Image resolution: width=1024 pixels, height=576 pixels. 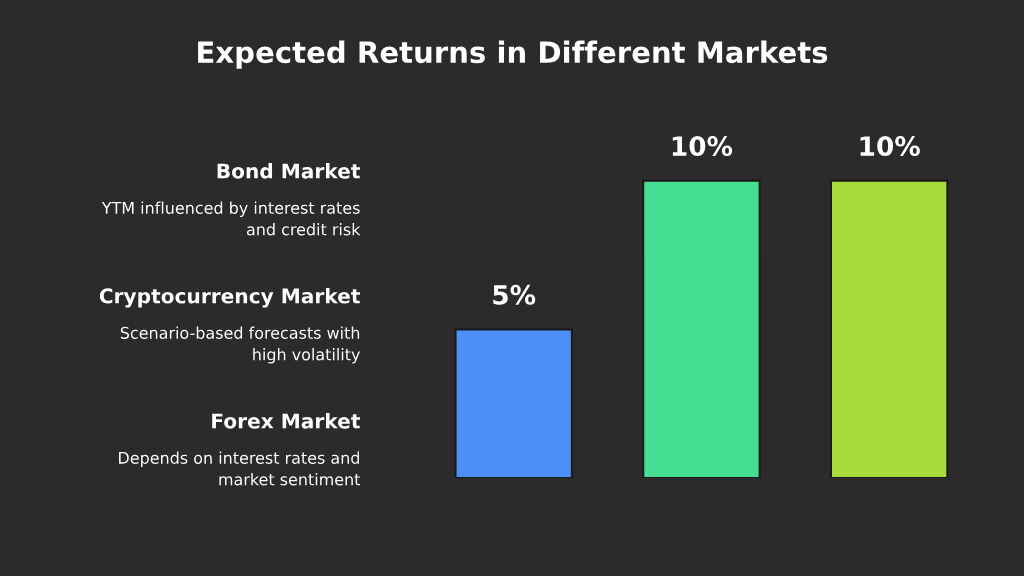 What do you see at coordinates (513, 54) in the screenshot?
I see `chart-title: Expected Returns in Different Markets` at bounding box center [513, 54].